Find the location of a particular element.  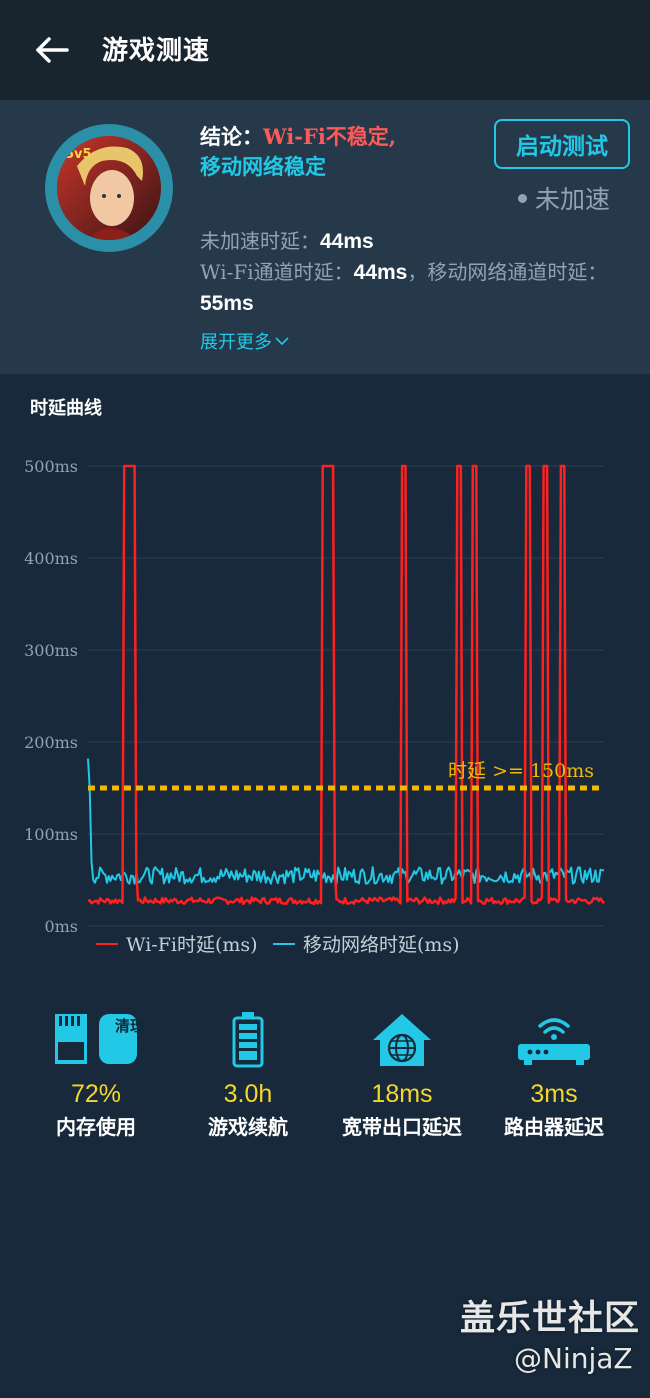

mobile-delay-label: ，移动网络通道时延： is located at coordinates (507, 272).